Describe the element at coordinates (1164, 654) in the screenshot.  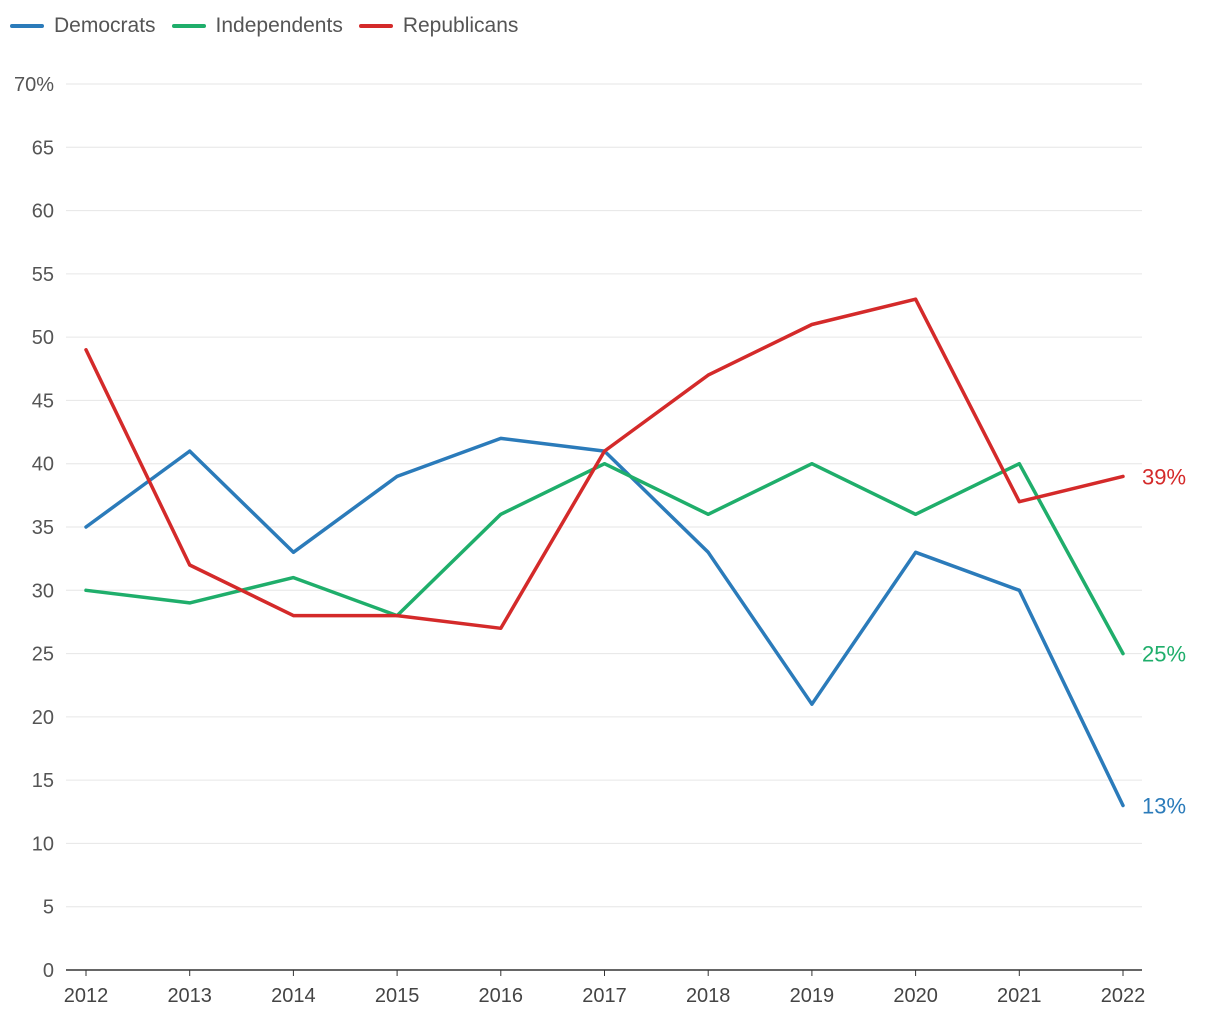
I see `end-label-independents: 25%` at that location.